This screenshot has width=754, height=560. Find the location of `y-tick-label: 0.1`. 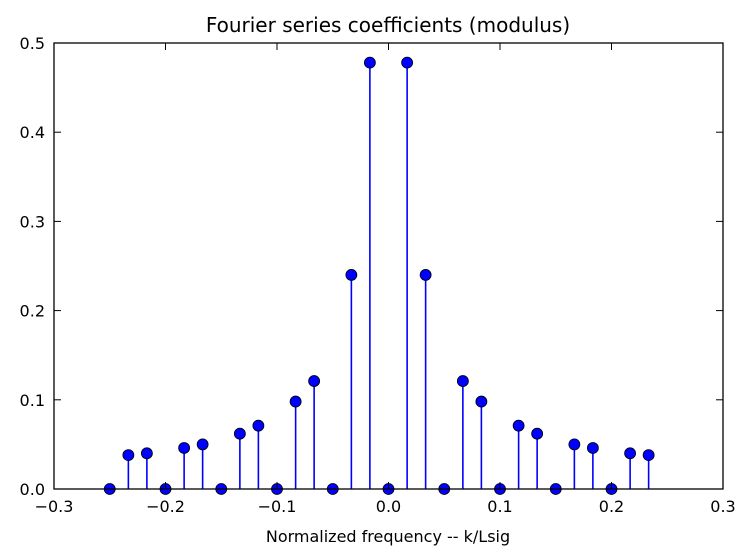

y-tick-label: 0.1 is located at coordinates (32, 400).